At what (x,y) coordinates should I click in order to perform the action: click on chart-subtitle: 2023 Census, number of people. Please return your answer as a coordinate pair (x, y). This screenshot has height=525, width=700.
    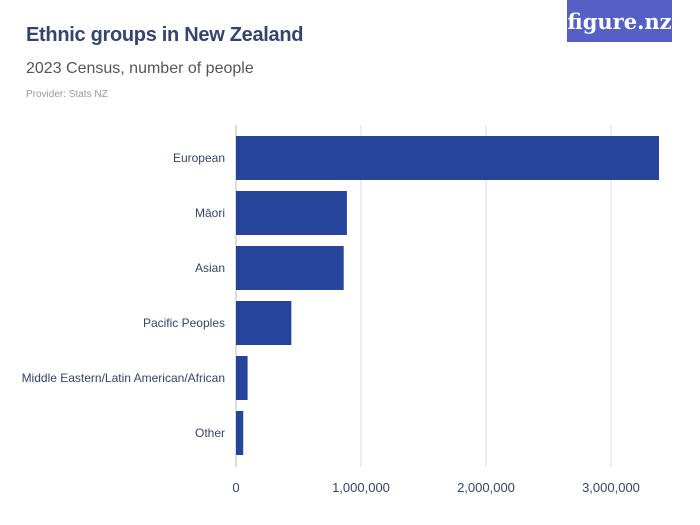
    Looking at the image, I should click on (140, 68).